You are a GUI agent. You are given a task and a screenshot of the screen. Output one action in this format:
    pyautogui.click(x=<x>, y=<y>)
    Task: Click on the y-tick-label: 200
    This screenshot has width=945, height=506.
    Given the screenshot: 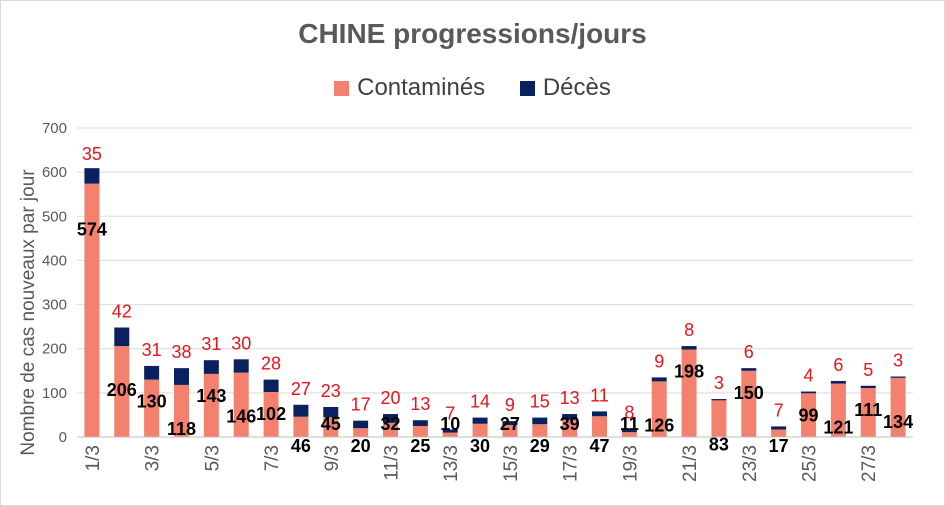 What is the action you would take?
    pyautogui.click(x=54, y=349)
    